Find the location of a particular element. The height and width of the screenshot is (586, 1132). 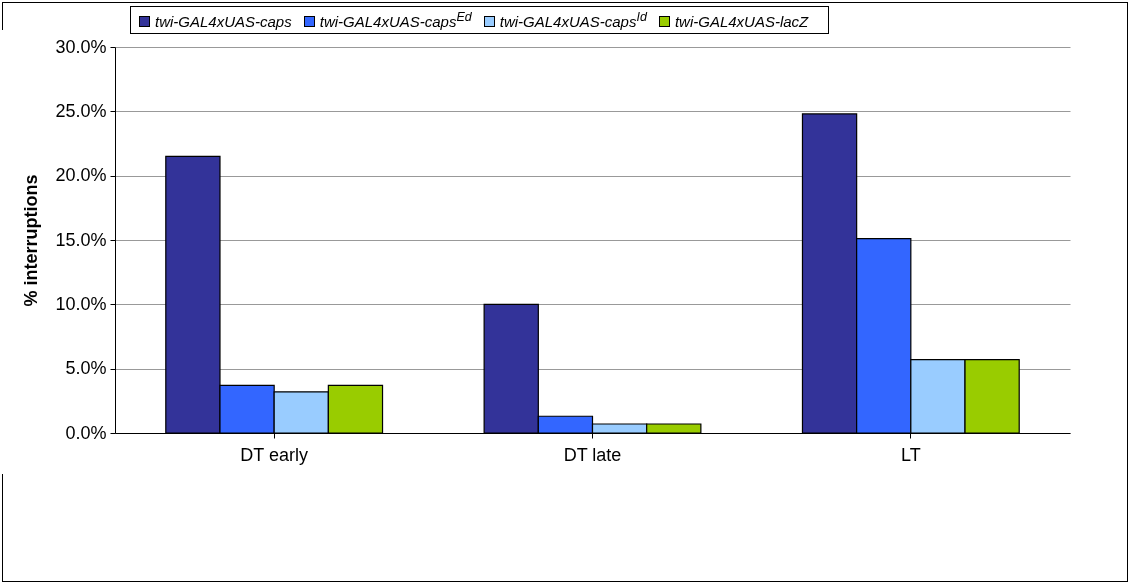

x-tick-label: LT is located at coordinates (911, 454).